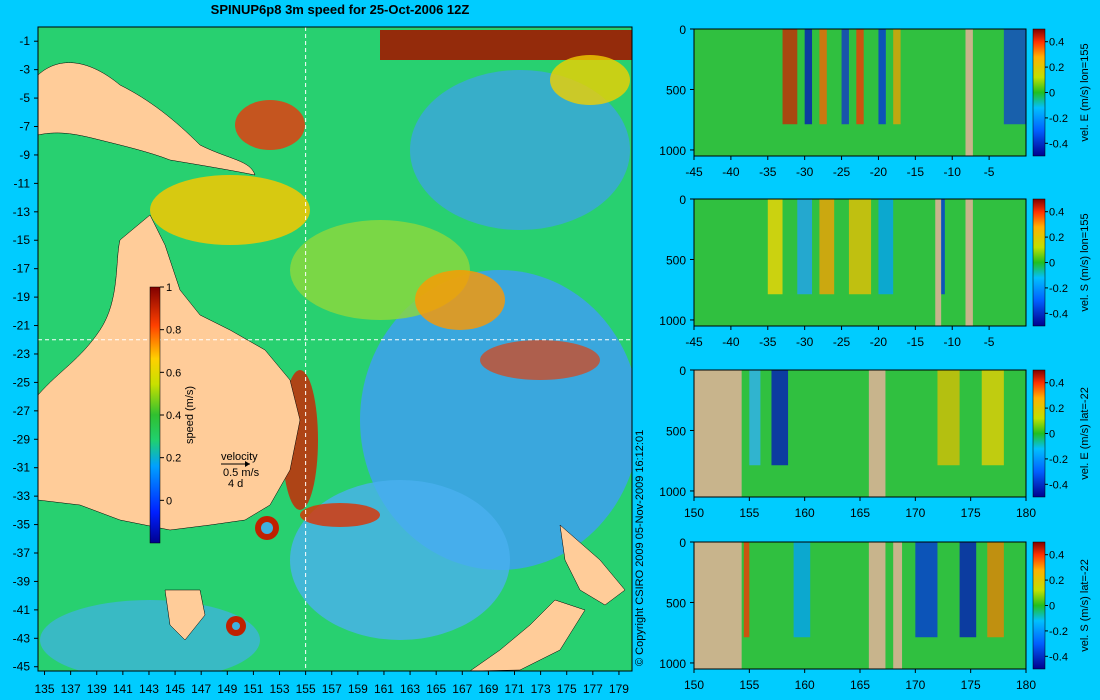  I want to click on section-x-tick-label: 155, so click(749, 513).